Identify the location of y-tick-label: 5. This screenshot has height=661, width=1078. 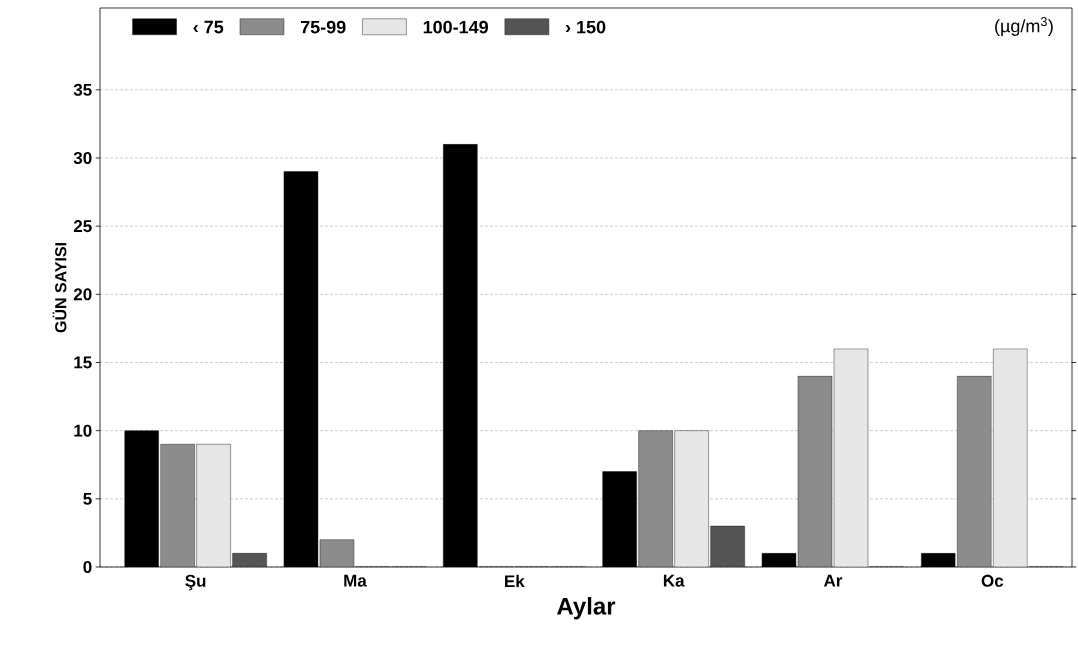
(87, 498).